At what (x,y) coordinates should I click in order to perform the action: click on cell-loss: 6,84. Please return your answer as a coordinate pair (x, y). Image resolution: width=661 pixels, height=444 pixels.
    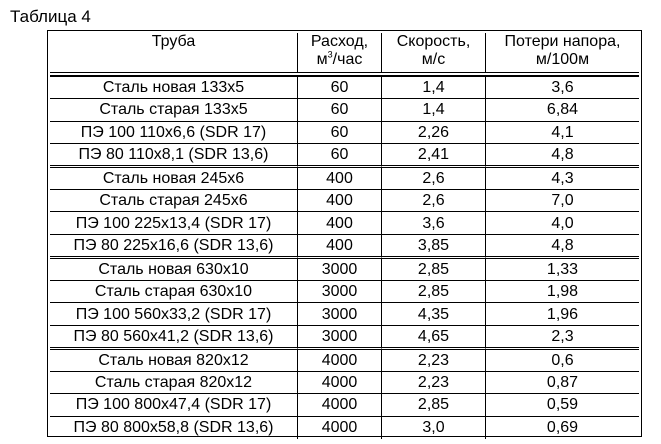
    Looking at the image, I should click on (562, 110).